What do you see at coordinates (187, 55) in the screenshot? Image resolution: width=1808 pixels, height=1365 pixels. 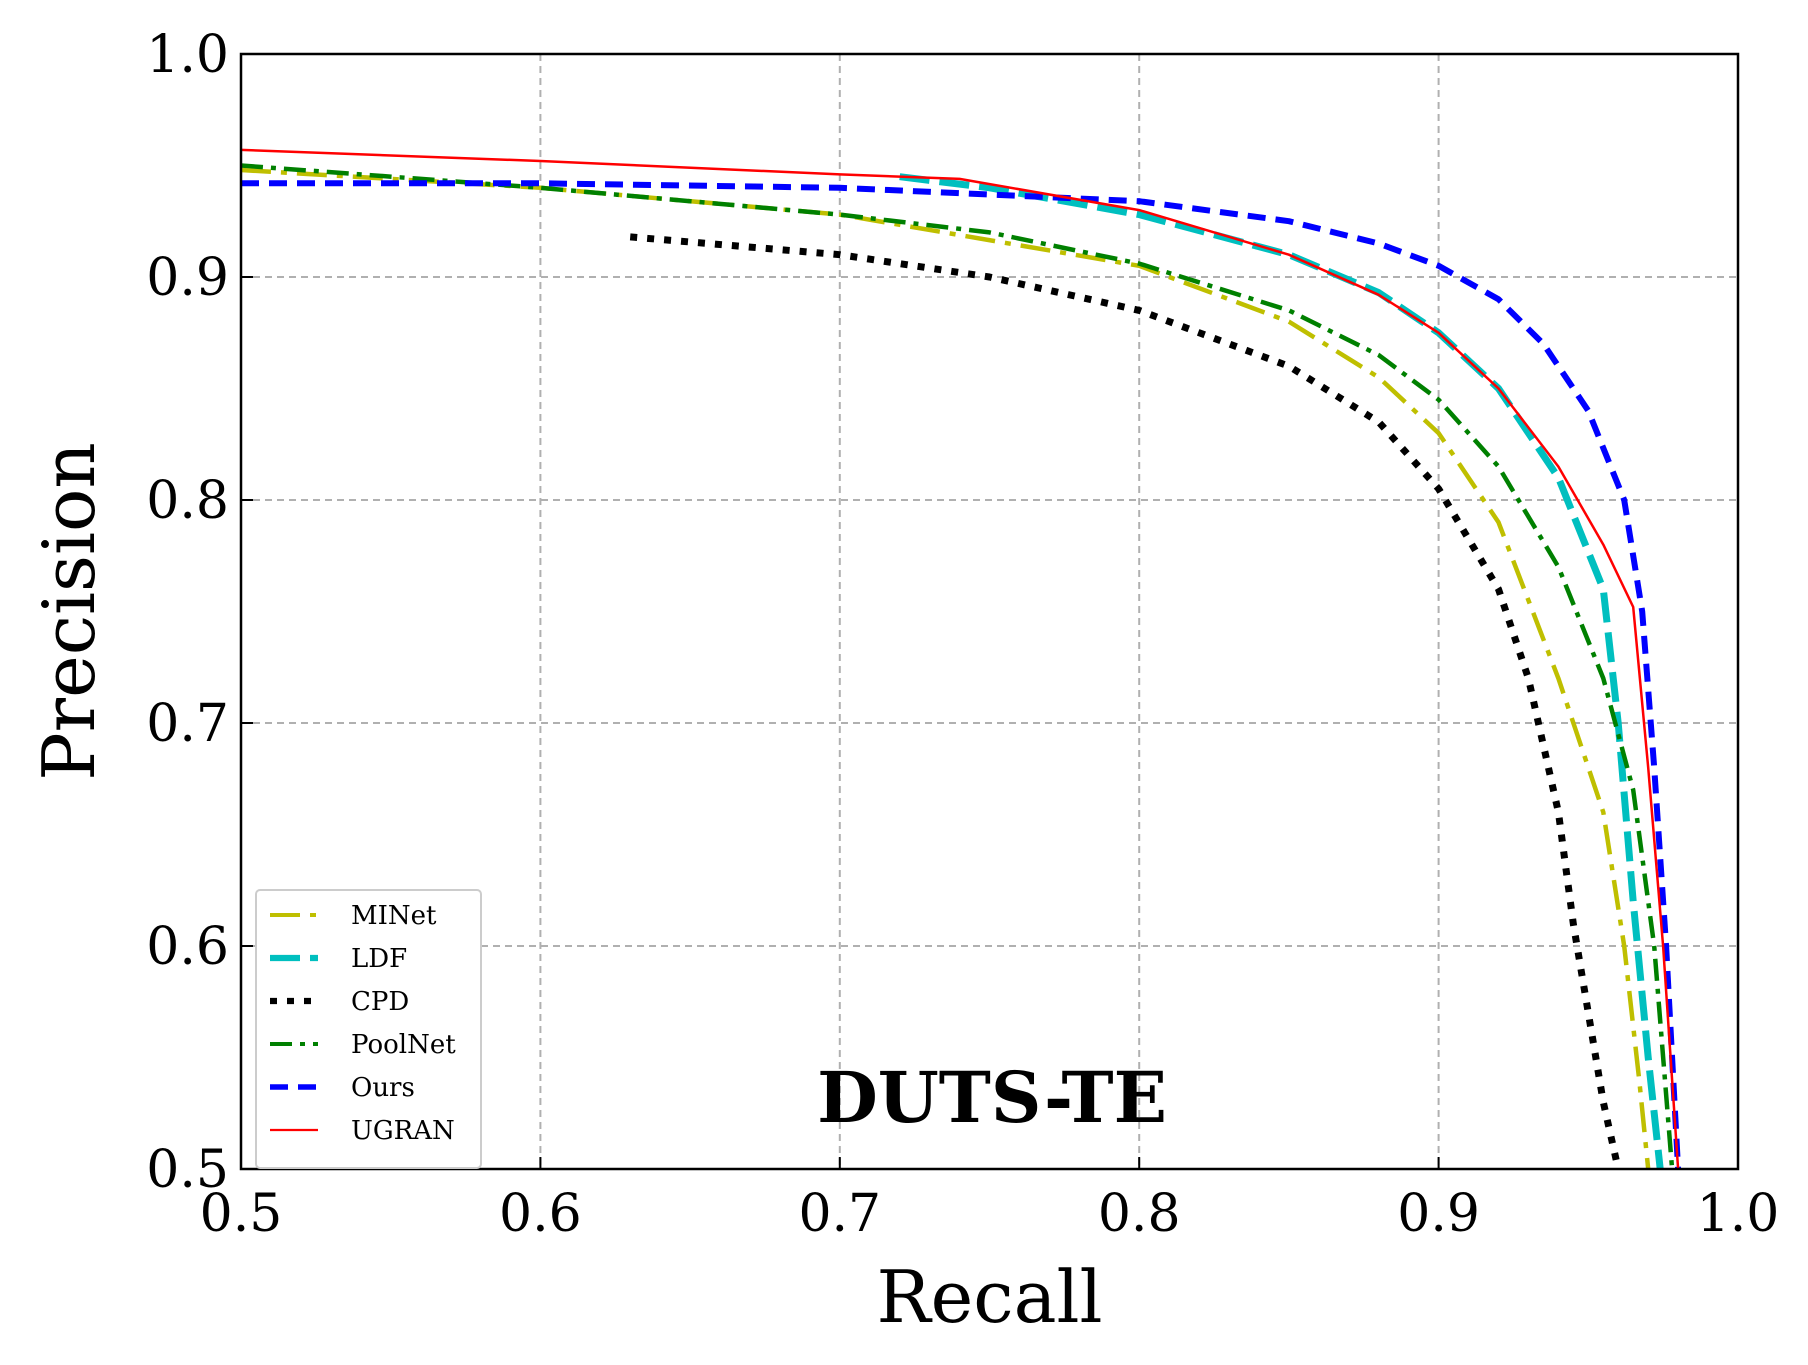 I see `y-tick-label: 1.0` at bounding box center [187, 55].